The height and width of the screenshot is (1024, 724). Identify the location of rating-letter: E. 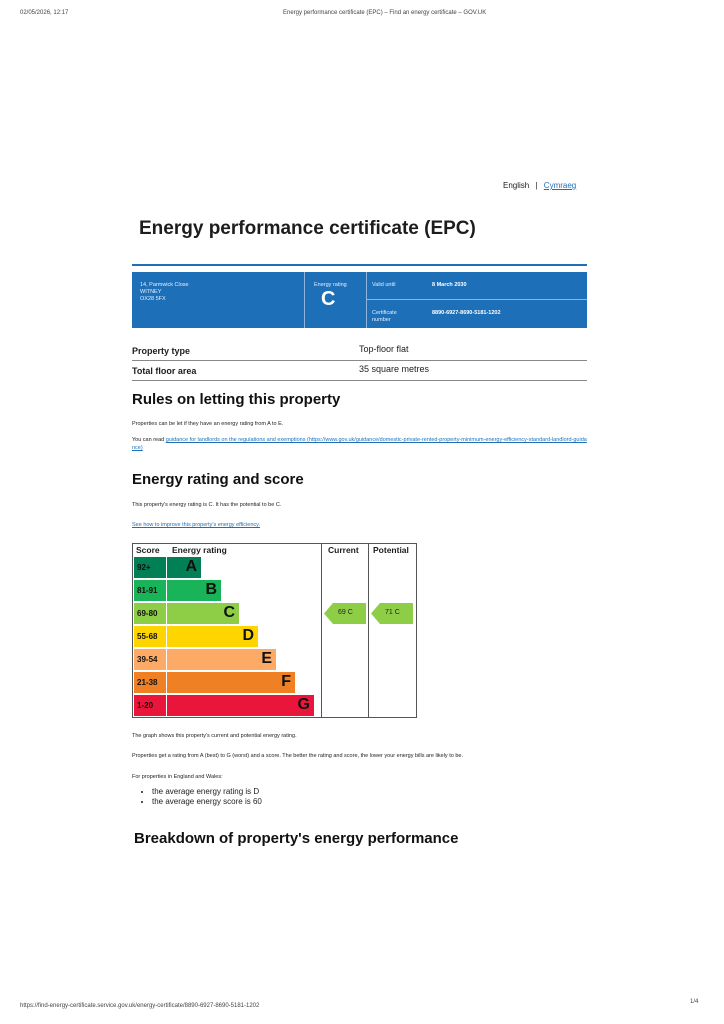
(266, 658).